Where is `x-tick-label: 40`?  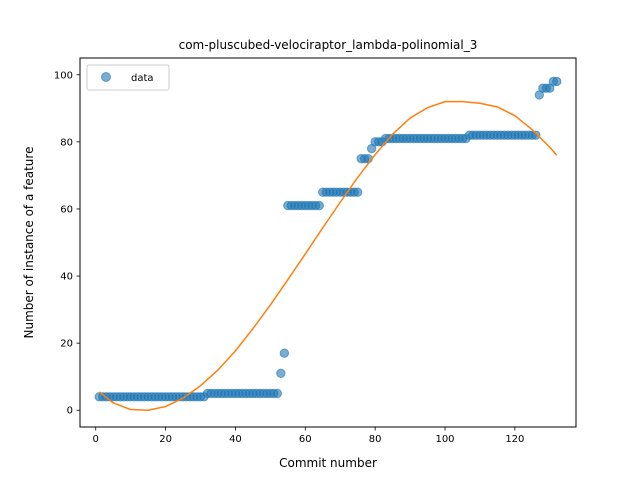
x-tick-label: 40 is located at coordinates (235, 439).